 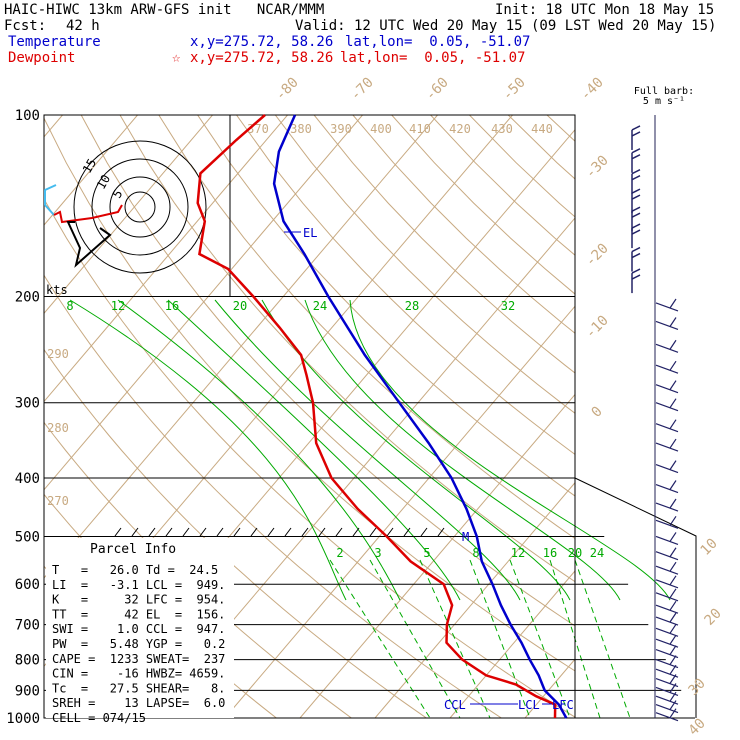 I want to click on chart-title: HAIC-HIWC 13km ARW-GFS init NCAR/MMM, so click(x=164, y=10).